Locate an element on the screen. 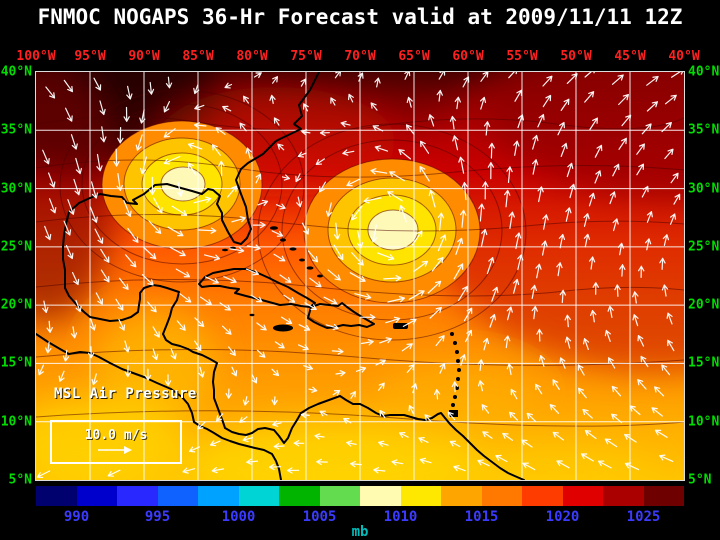 This screenshot has width=720, height=540. colorbar-tick: 1000 is located at coordinates (238, 517).